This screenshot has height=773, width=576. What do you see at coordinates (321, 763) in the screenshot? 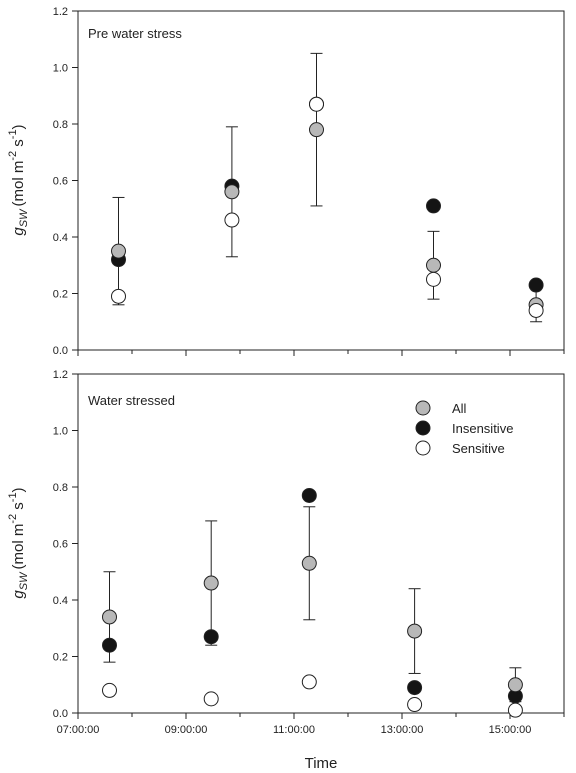
I see `x-axis-label: Time` at bounding box center [321, 763].